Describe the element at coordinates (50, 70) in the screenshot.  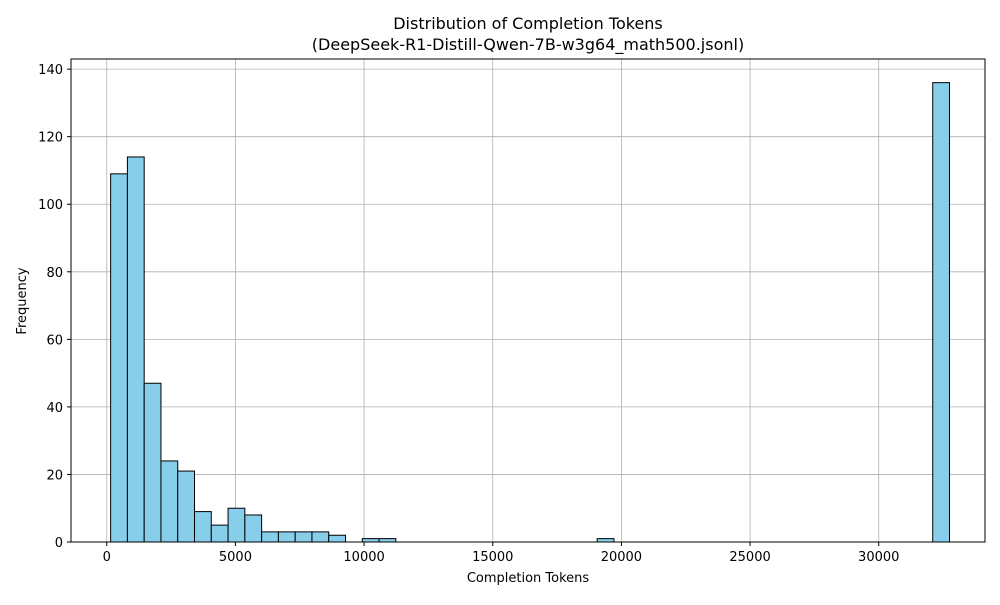
I see `y-tick-label: 140` at that location.